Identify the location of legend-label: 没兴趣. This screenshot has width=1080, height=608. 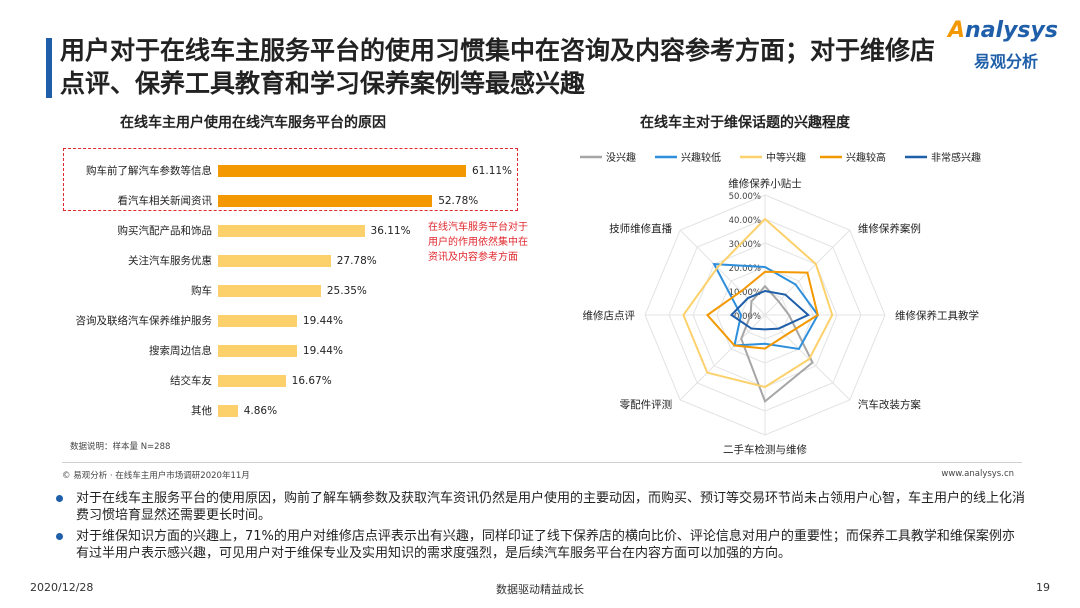
(621, 157).